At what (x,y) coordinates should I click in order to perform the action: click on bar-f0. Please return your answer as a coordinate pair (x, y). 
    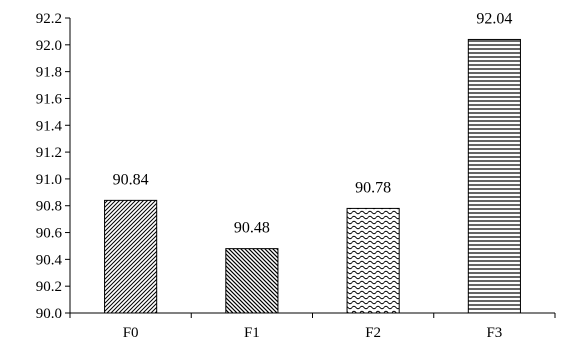
    Looking at the image, I should click on (131, 256).